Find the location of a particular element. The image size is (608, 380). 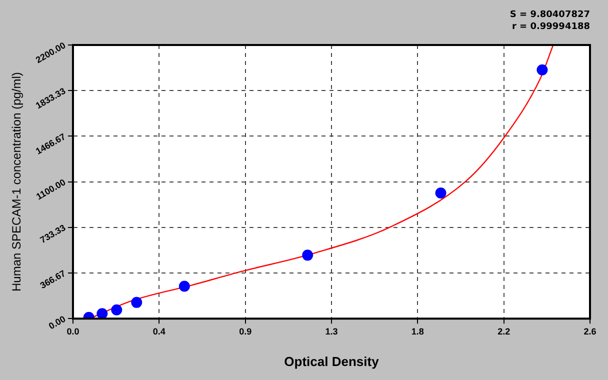

x-tick-label: 1.3 is located at coordinates (331, 331).